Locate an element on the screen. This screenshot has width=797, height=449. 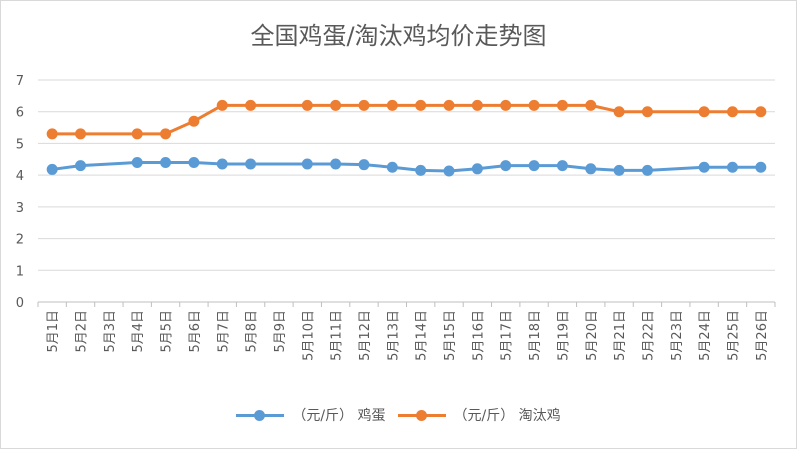
x-tick-label: 5月17日 is located at coordinates (507, 335).